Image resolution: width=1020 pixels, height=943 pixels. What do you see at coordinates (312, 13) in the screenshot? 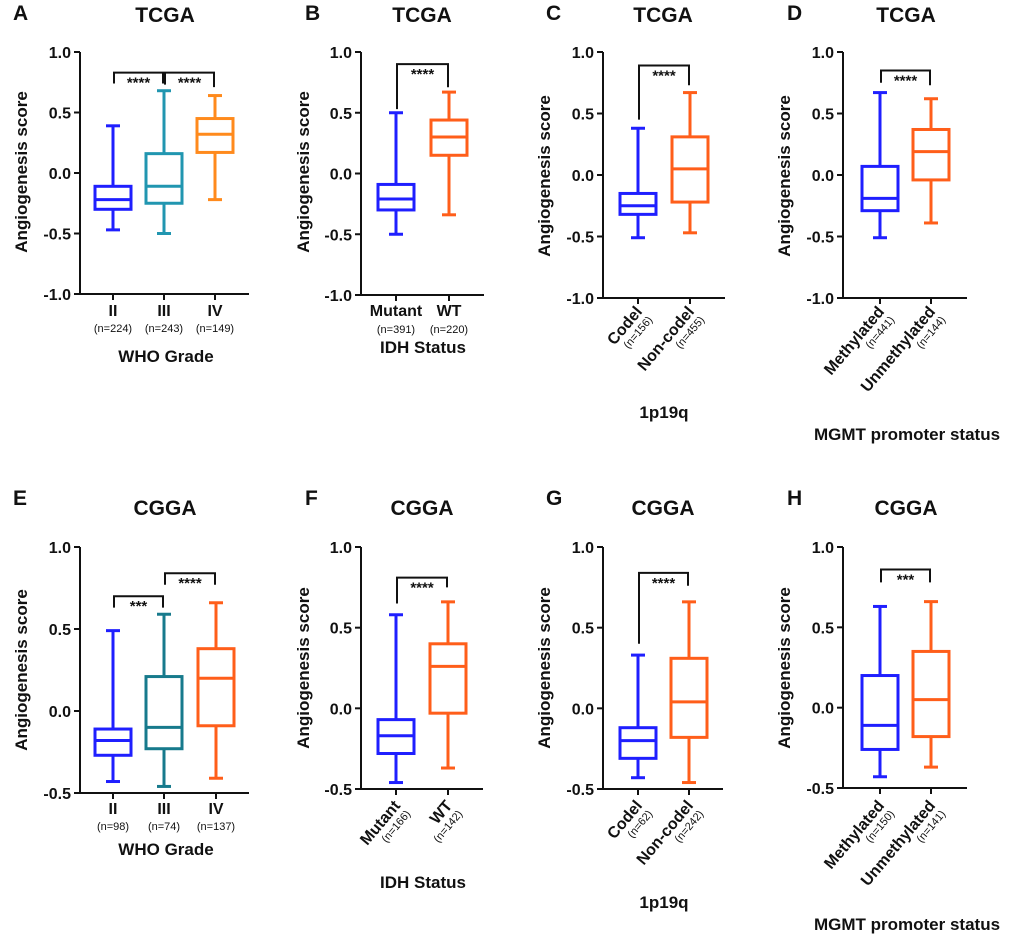
I see `panel-letter: B` at bounding box center [312, 13].